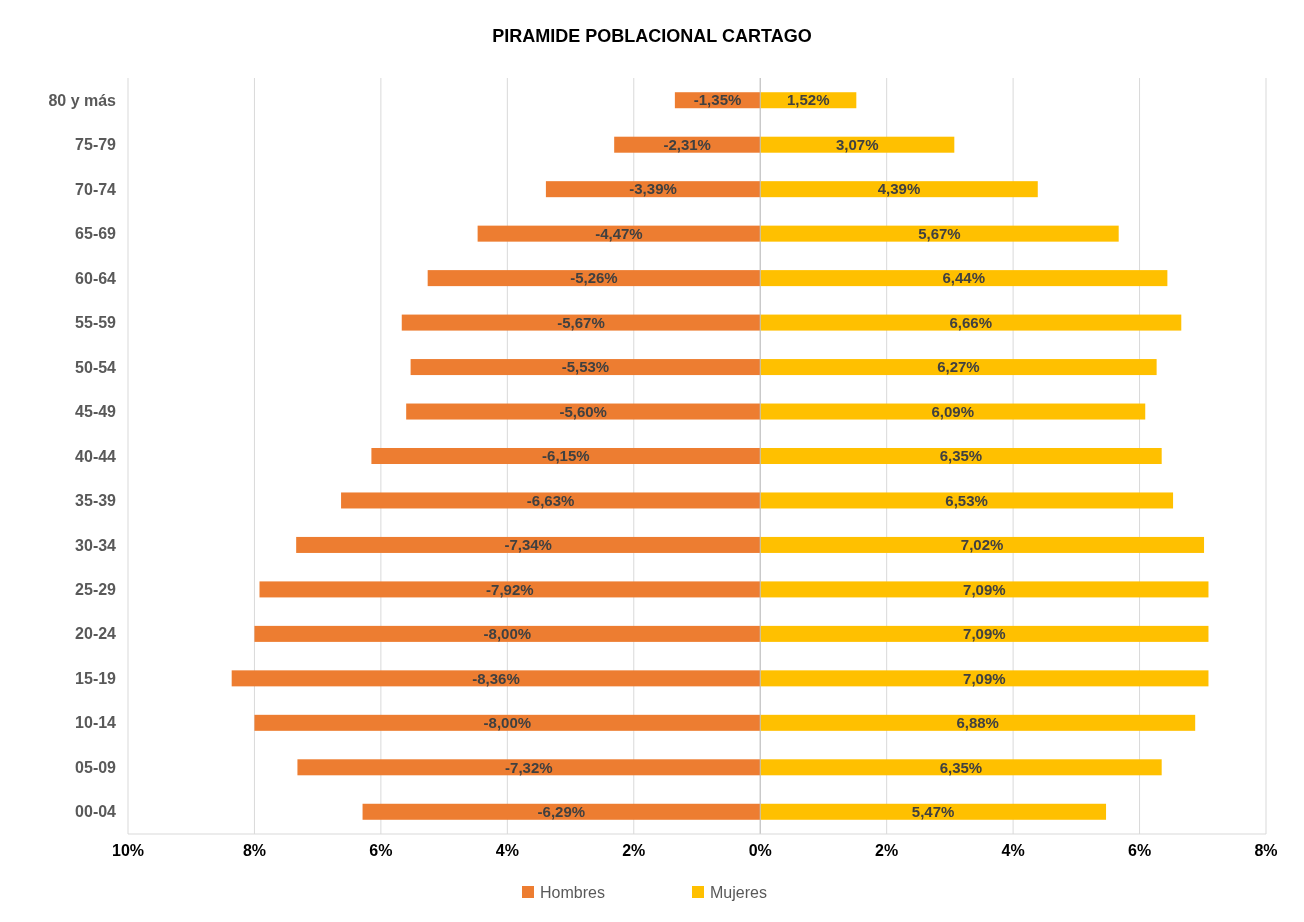  What do you see at coordinates (96, 367) in the screenshot?
I see `y-tick-label: 50-54` at bounding box center [96, 367].